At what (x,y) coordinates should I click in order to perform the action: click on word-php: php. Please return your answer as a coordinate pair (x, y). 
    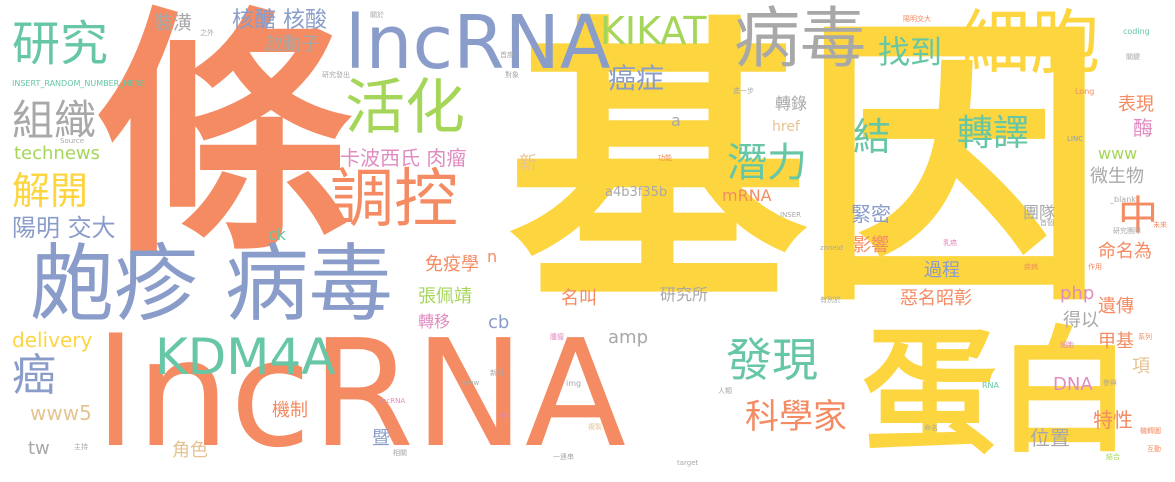
    Looking at the image, I should click on (1077, 293).